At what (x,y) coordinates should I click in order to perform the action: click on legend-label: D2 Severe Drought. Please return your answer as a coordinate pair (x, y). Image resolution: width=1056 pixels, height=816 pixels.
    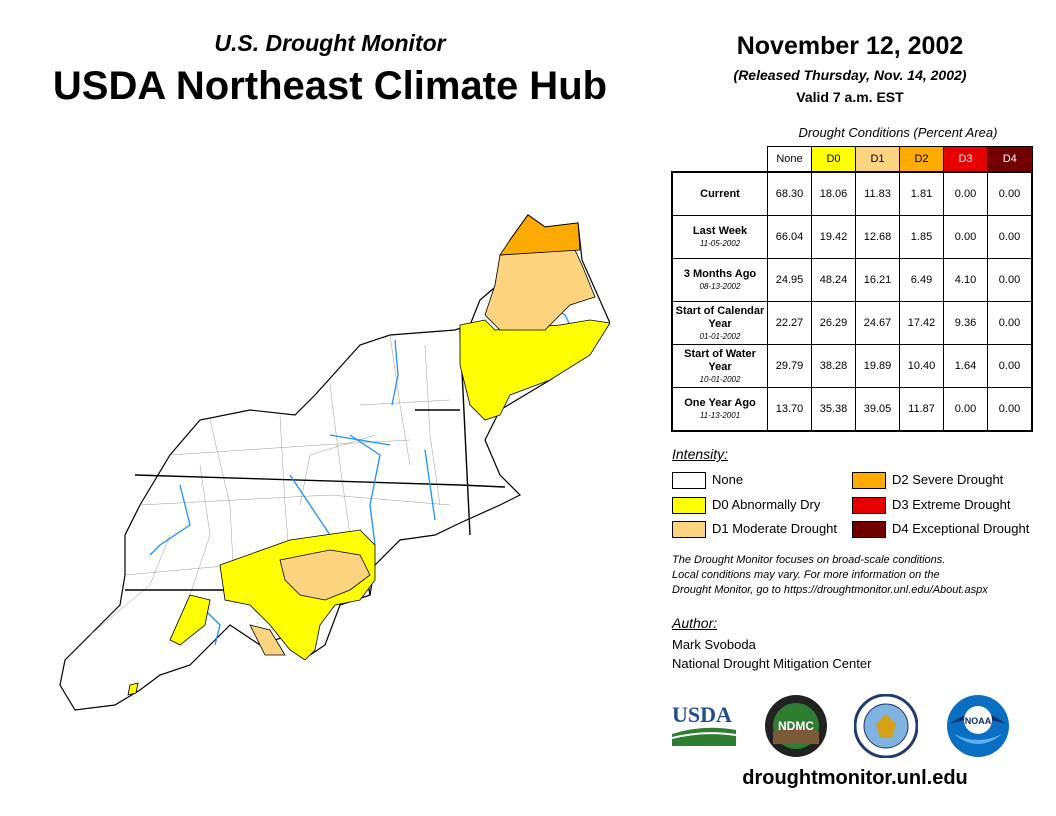
    Looking at the image, I should click on (948, 479).